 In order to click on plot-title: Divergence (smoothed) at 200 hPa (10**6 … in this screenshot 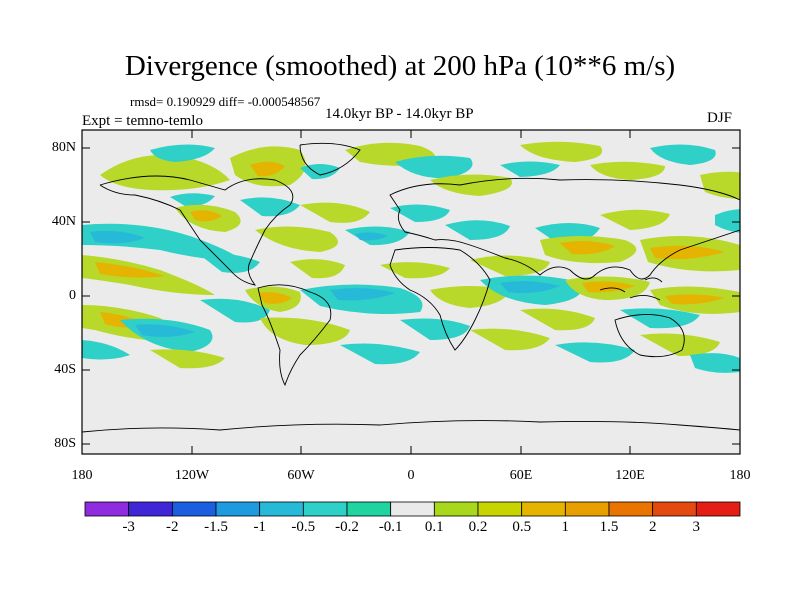, I will do `click(400, 66)`.